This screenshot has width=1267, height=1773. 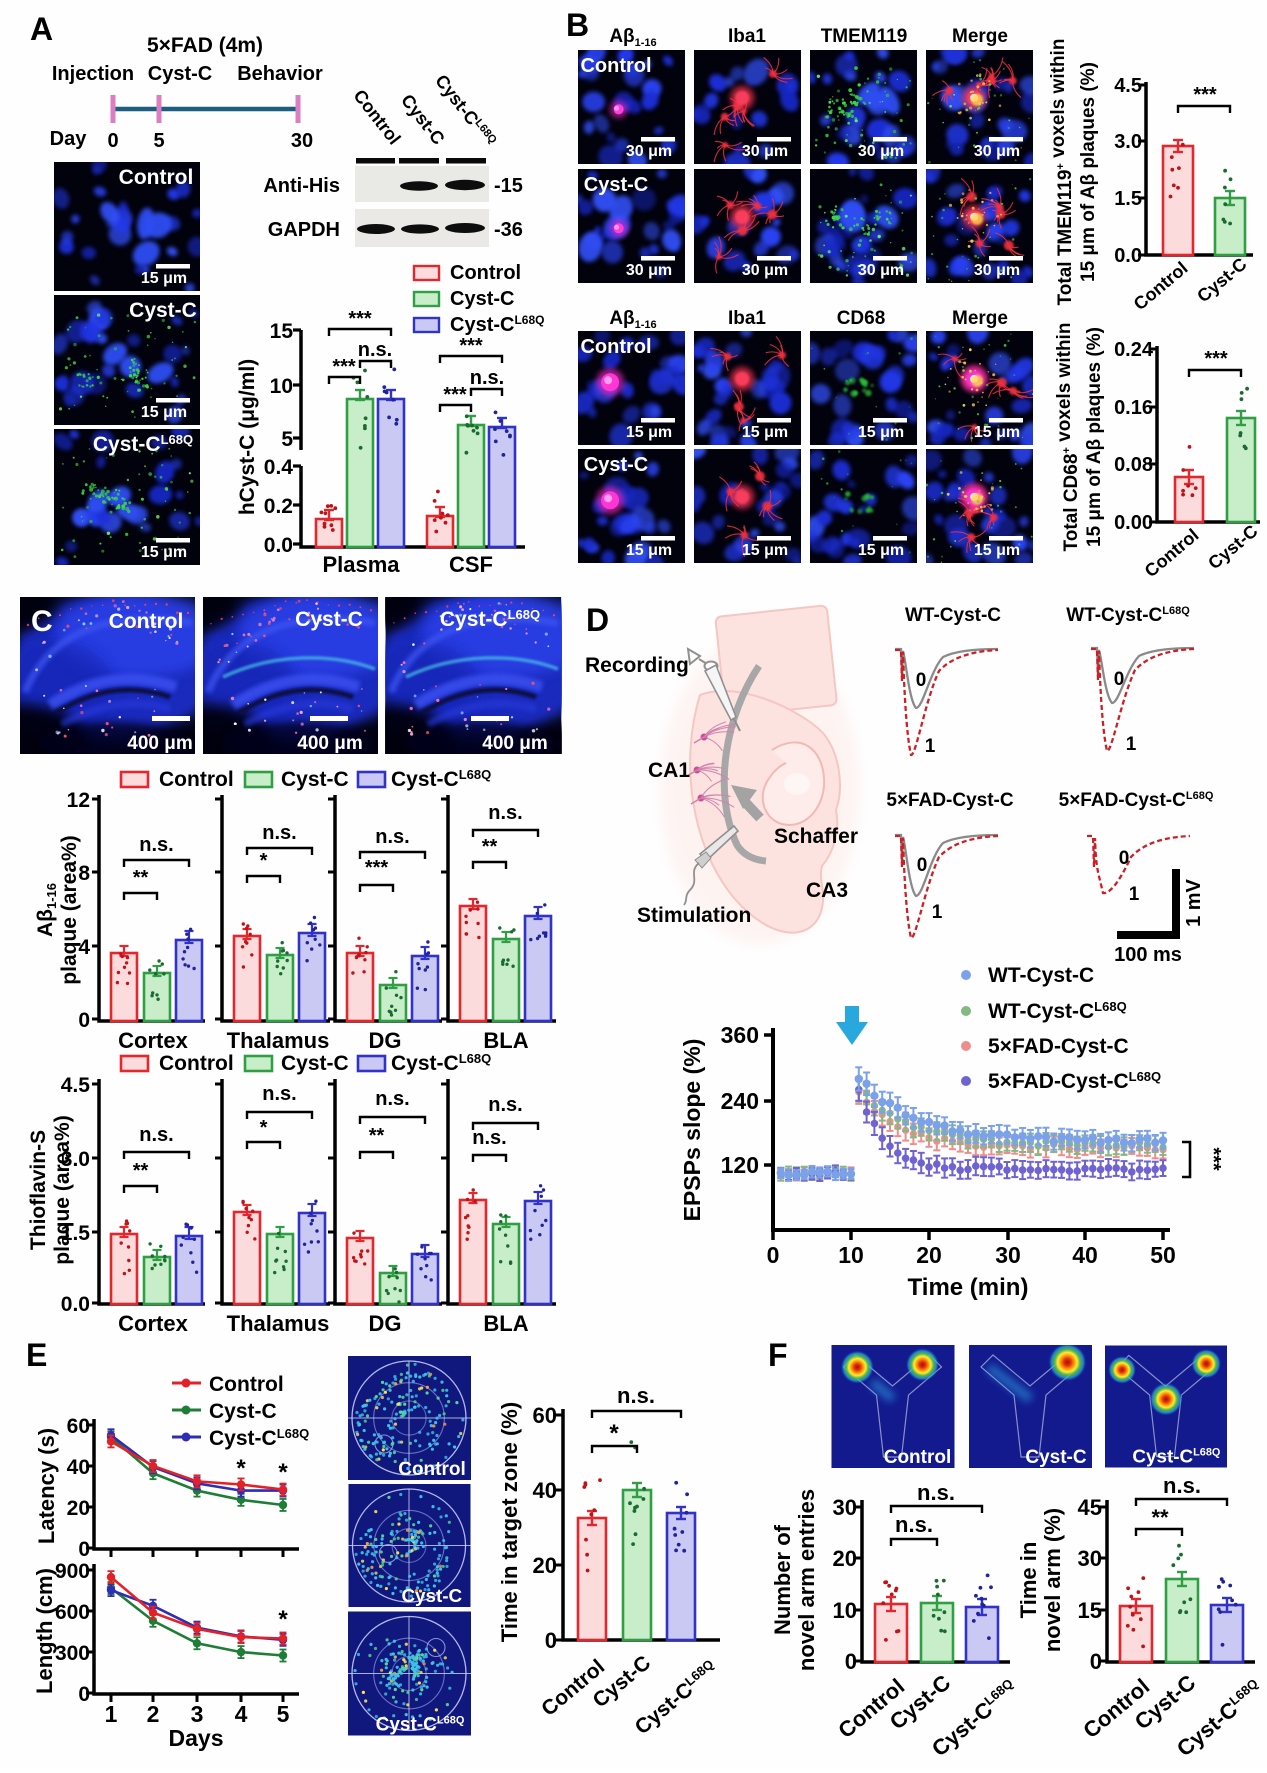 What do you see at coordinates (806, 1580) in the screenshot?
I see `svg-text: novel arm entries` at bounding box center [806, 1580].